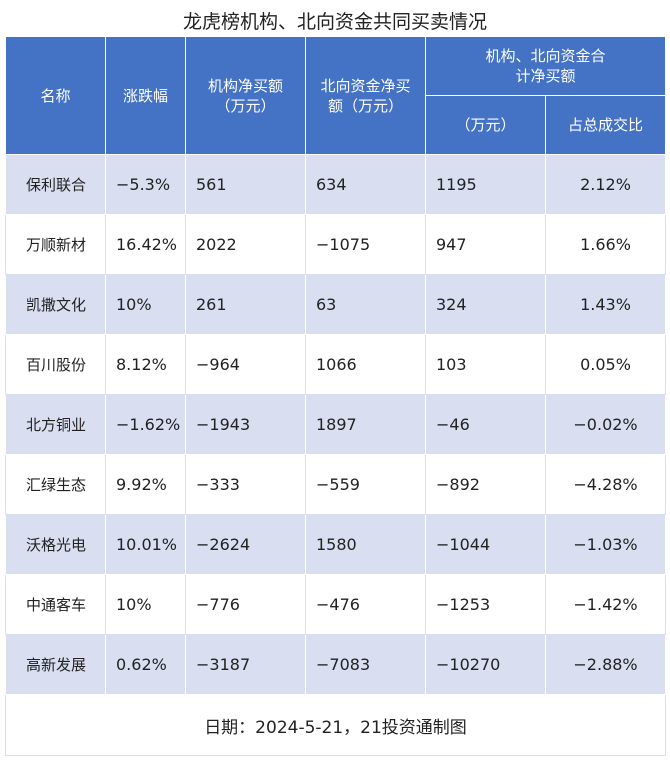 The height and width of the screenshot is (760, 670). I want to click on cell-combined-net: −892, so click(485, 484).